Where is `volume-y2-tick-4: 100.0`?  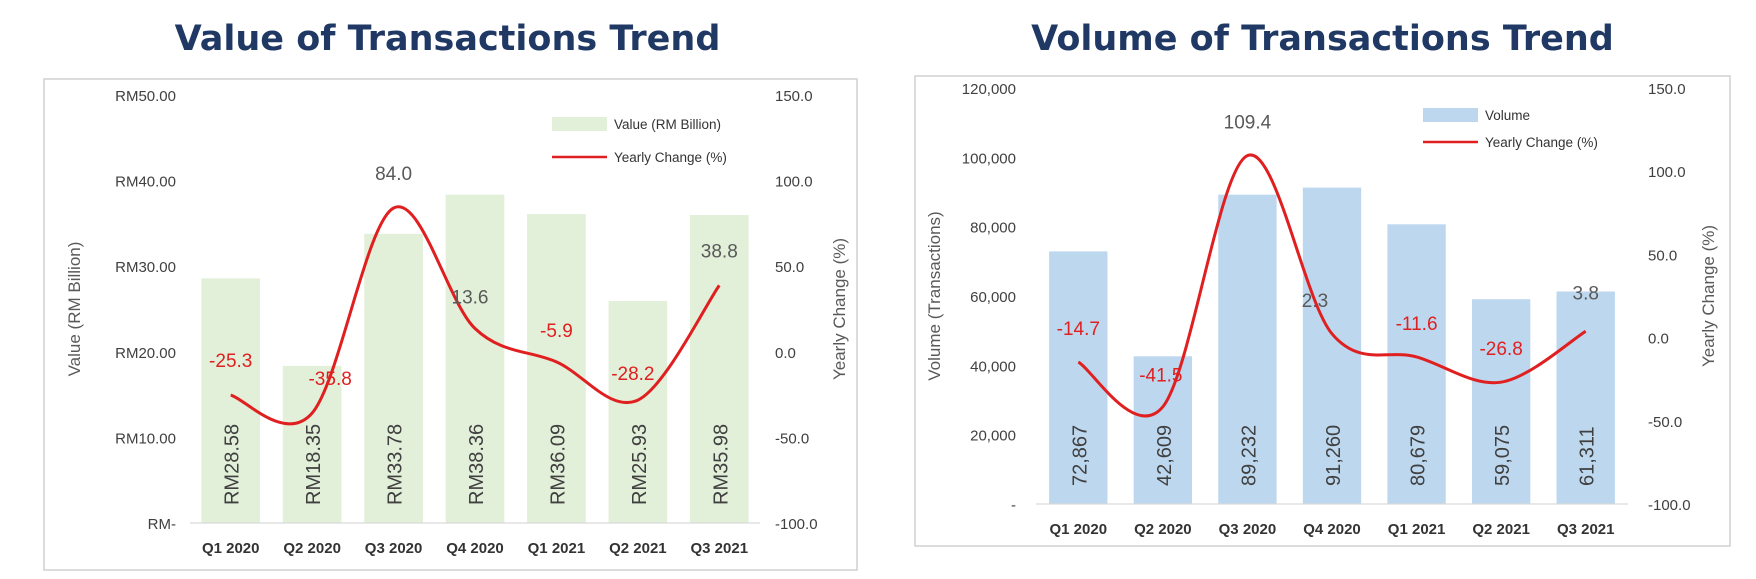 volume-y2-tick-4: 100.0 is located at coordinates (1667, 172).